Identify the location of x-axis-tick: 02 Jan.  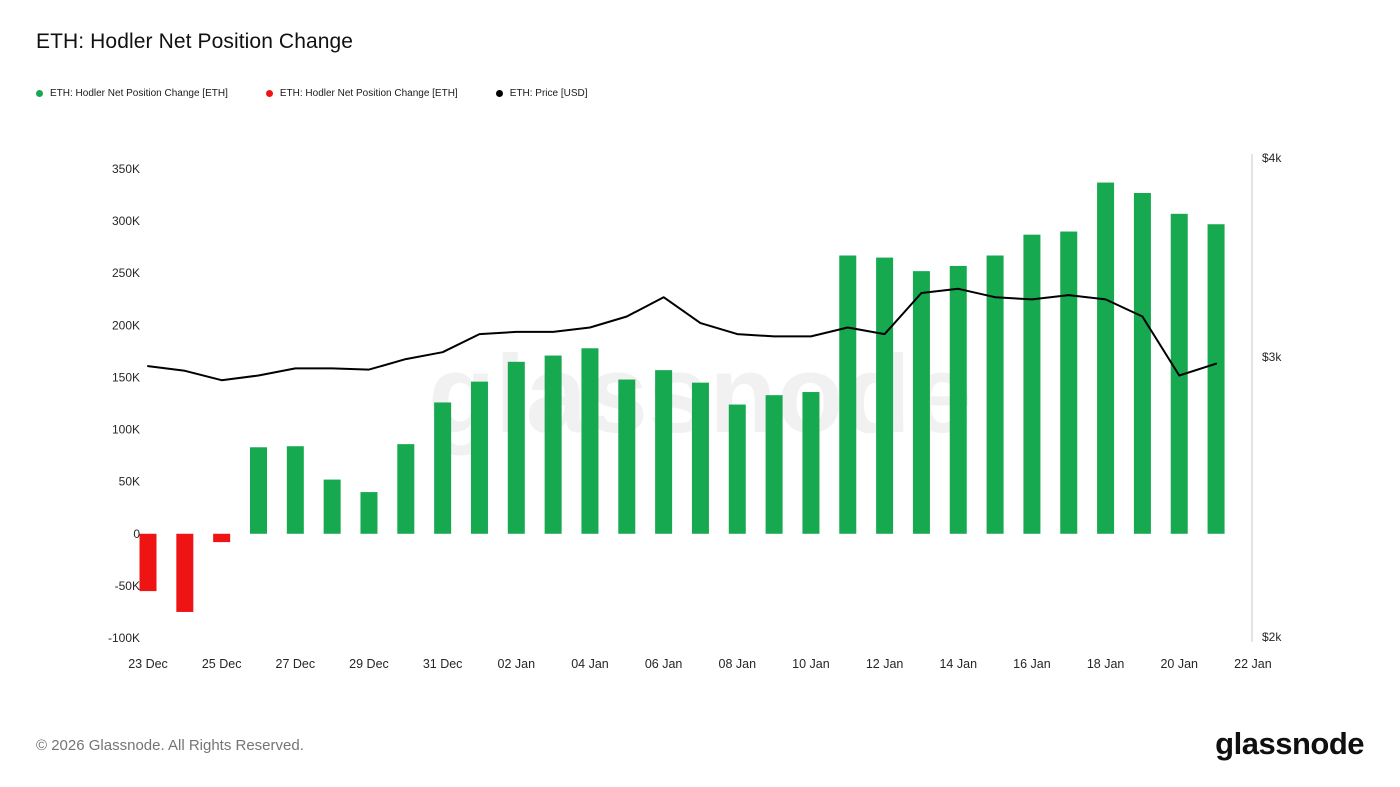
(517, 664).